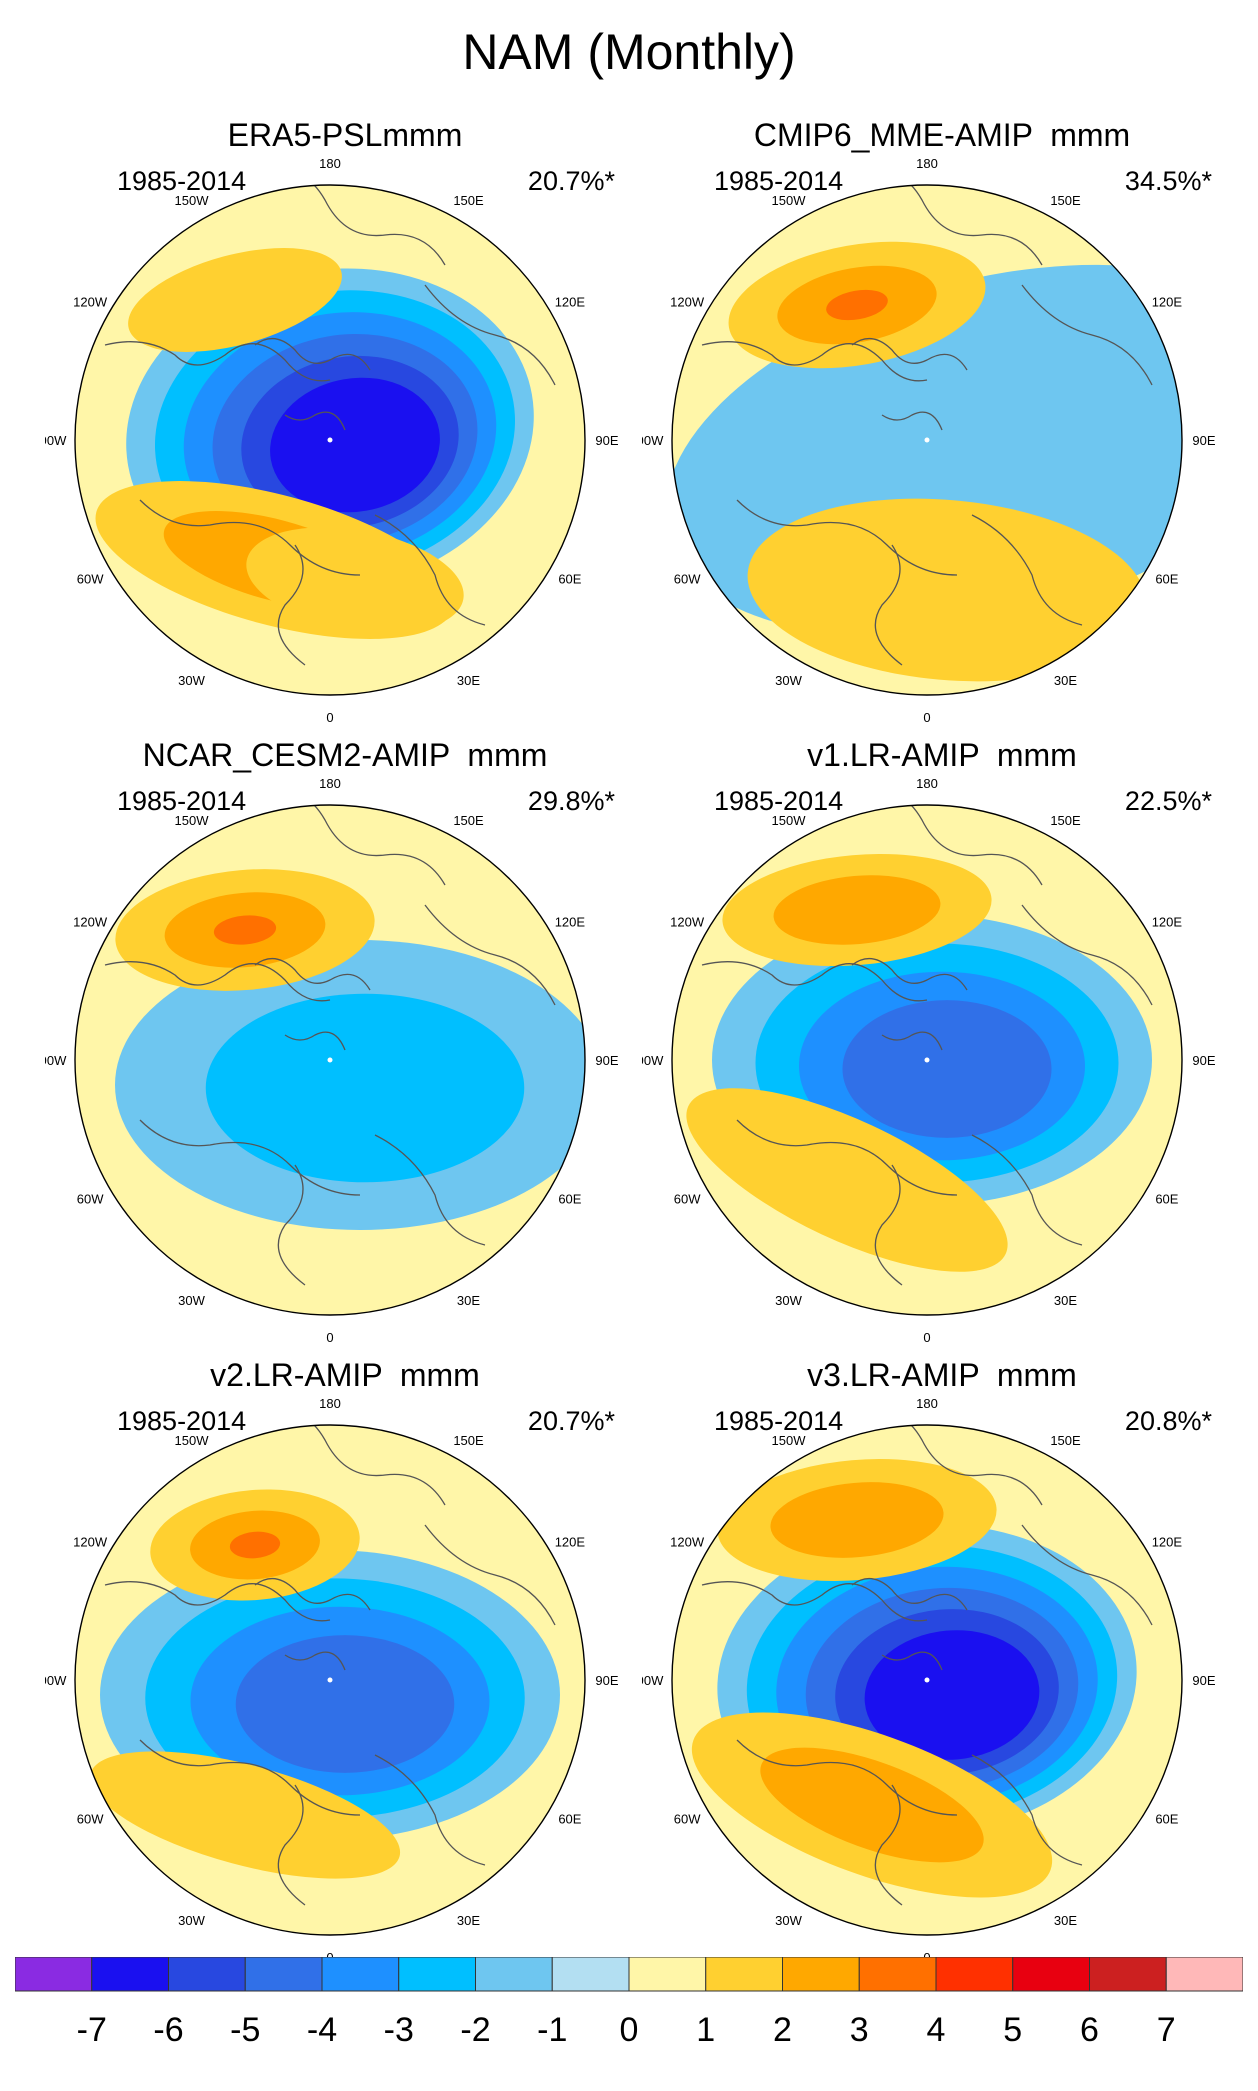  Describe the element at coordinates (355, 445) in the screenshot. I see `polar-low-level--6` at that location.